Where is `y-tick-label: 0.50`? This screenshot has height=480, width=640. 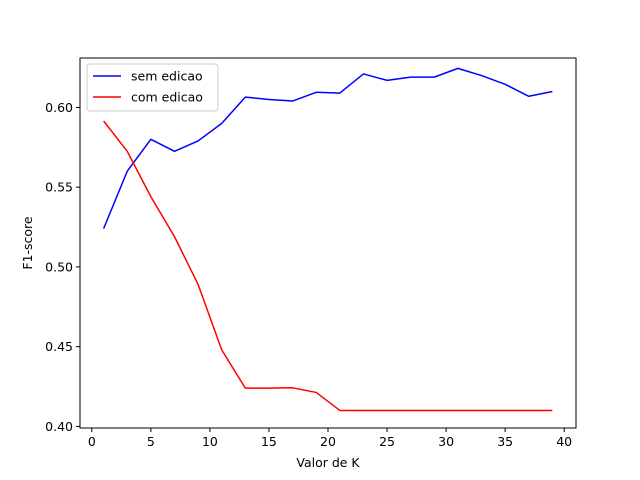 y-tick-label: 0.50 is located at coordinates (59, 266).